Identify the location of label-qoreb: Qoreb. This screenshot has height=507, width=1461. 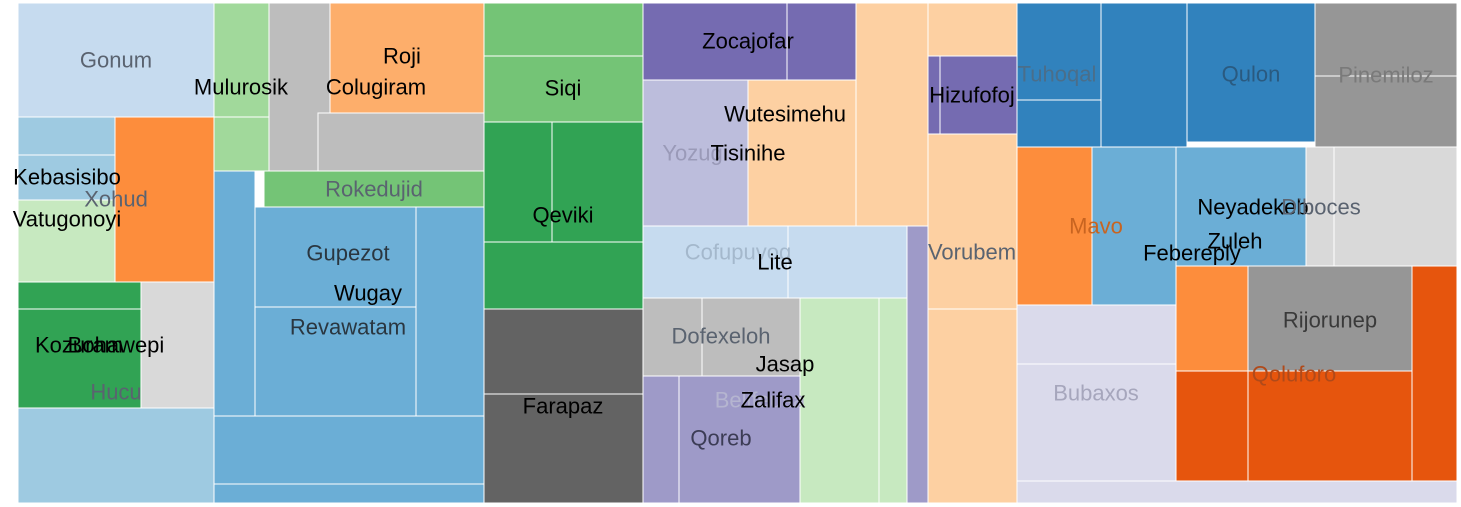
(720, 438).